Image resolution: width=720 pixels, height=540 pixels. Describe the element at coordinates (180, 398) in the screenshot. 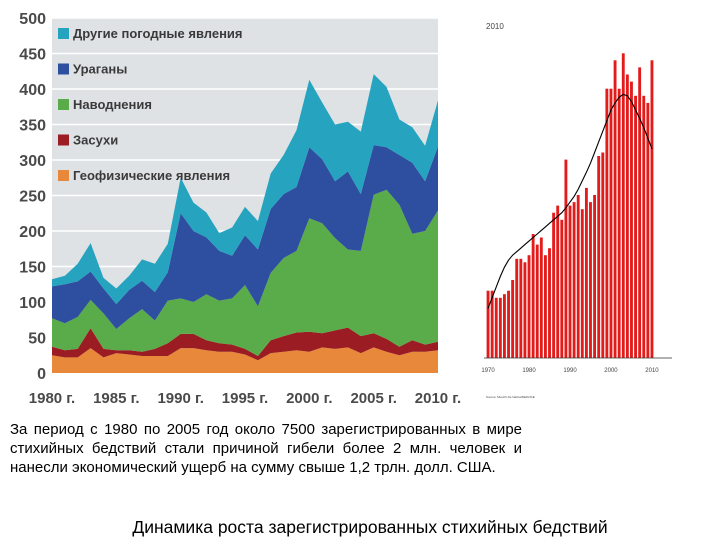

I see `x-tick-label: 1990 г.` at that location.